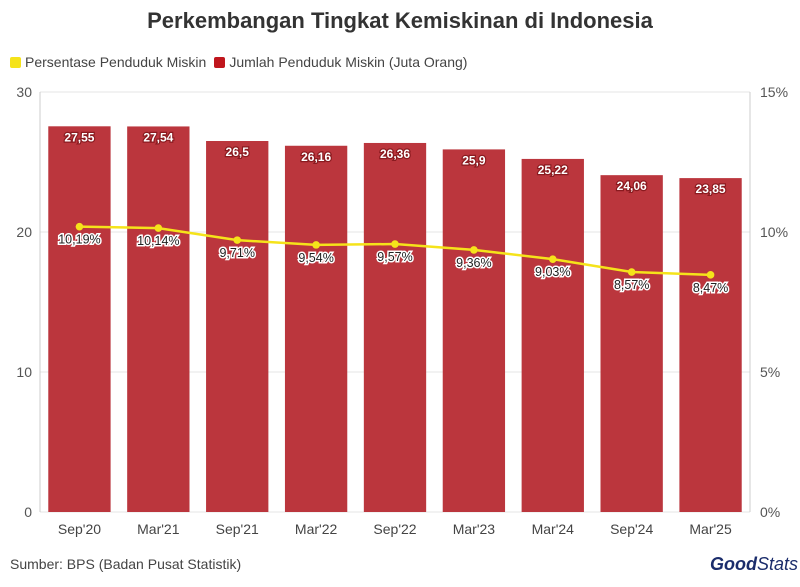 The image size is (800, 587). I want to click on x-tick-label: Sep'24, so click(631, 529).